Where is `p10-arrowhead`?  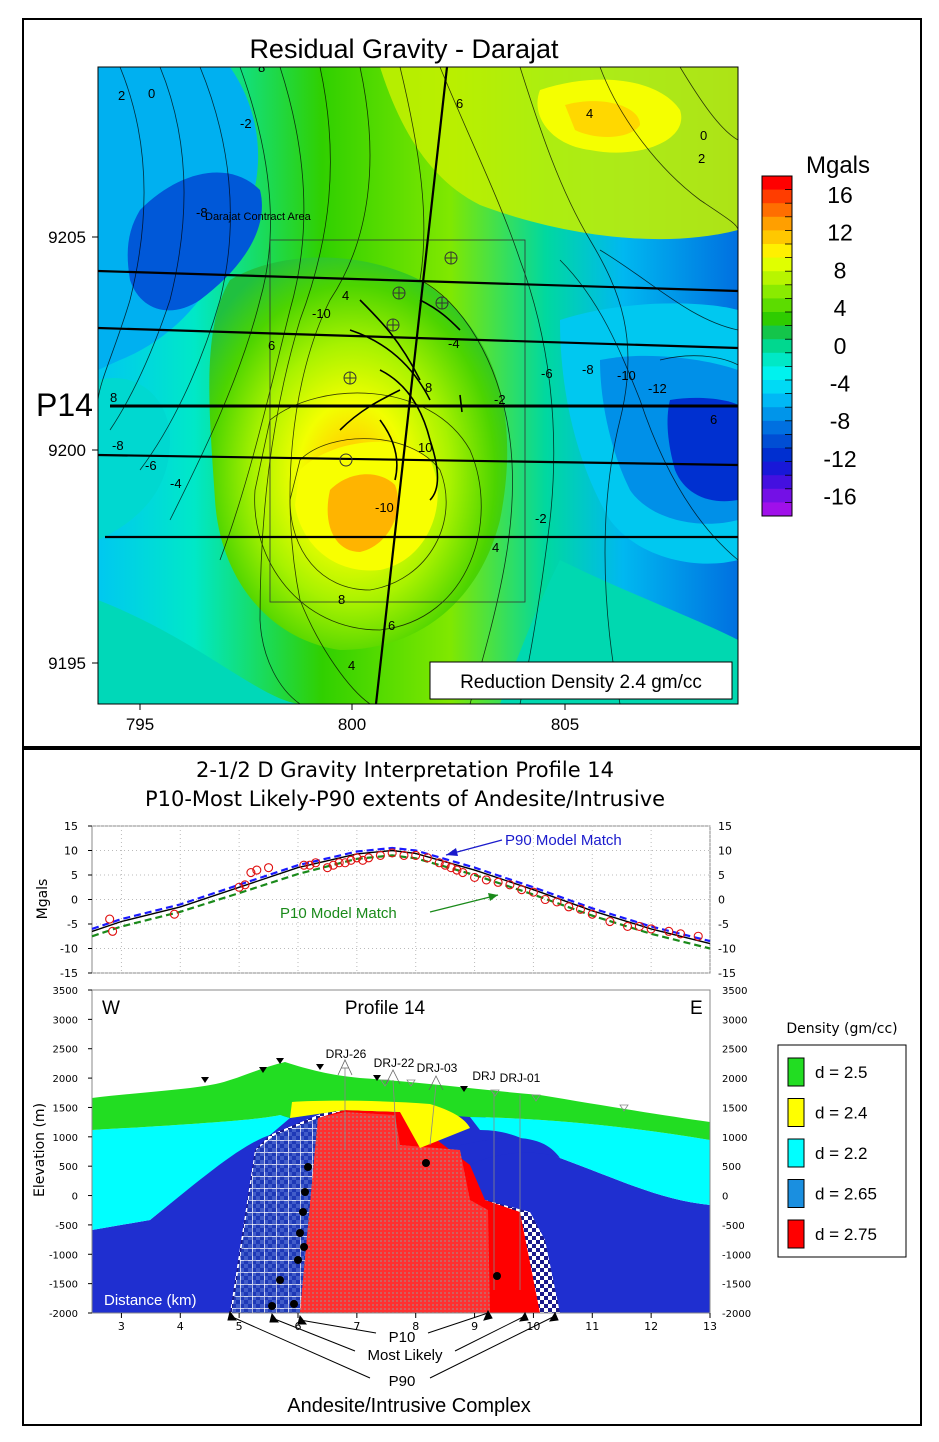
p10-arrowhead is located at coordinates (493, 897).